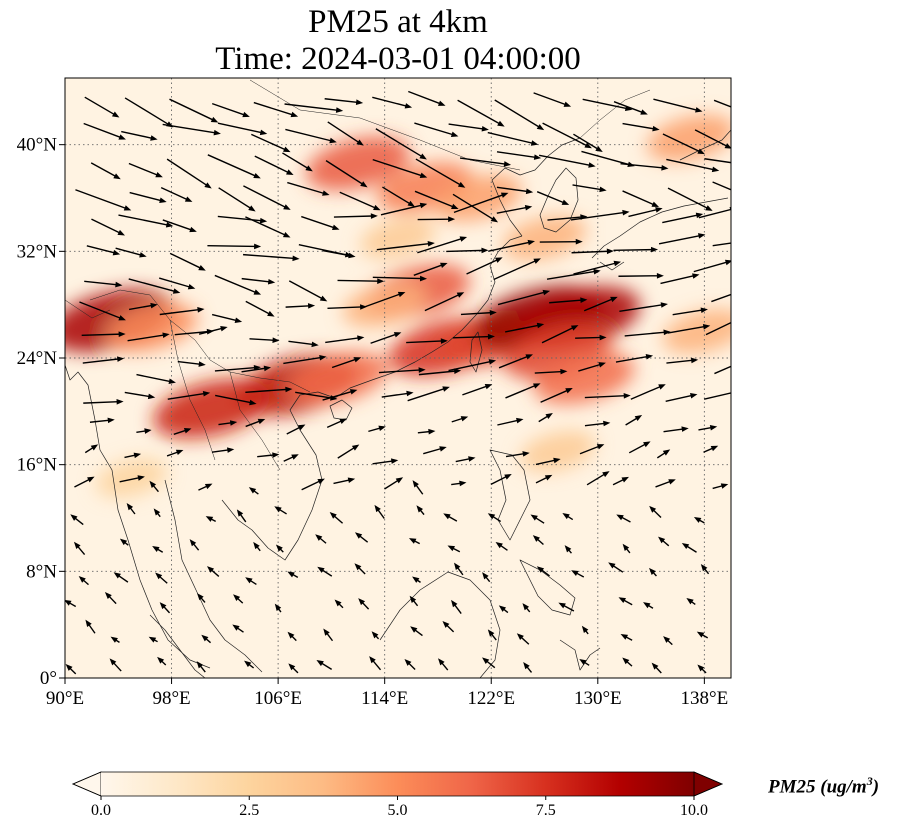  I want to click on colorbar: 0.0 2.5 5.0 7.5 10.0, so click(397, 795).